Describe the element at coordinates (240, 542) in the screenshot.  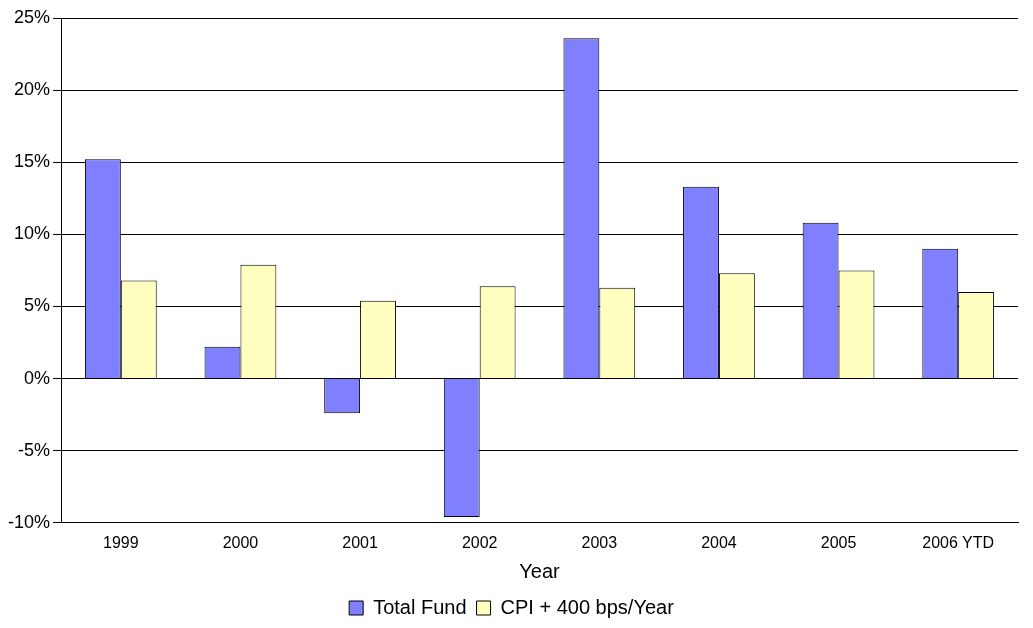
I see `x-tick-label: 2000` at that location.